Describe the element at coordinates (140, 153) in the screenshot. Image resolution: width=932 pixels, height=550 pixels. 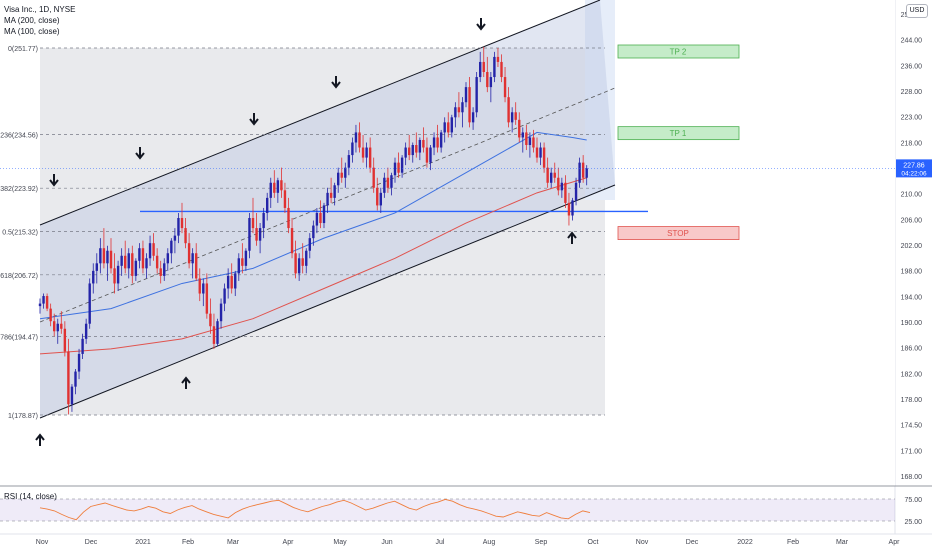
I see `arrow-down-icon` at that location.